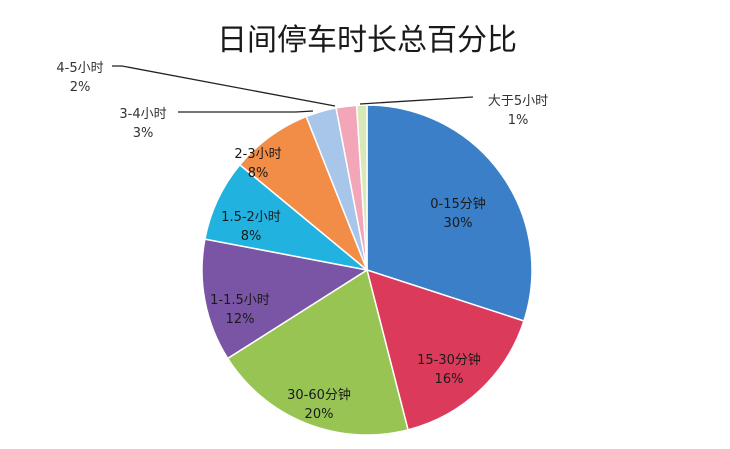 This screenshot has width=730, height=449. What do you see at coordinates (80, 87) in the screenshot?
I see `slice-percent-7: 2%` at bounding box center [80, 87].